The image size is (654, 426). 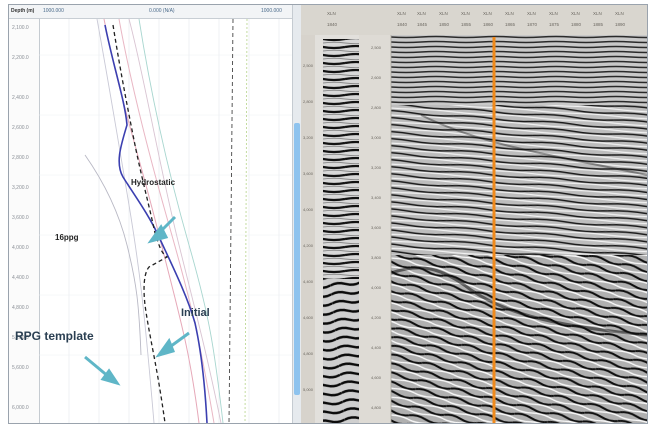 I want to click on pressure-curve-teal, so click(x=181, y=220).